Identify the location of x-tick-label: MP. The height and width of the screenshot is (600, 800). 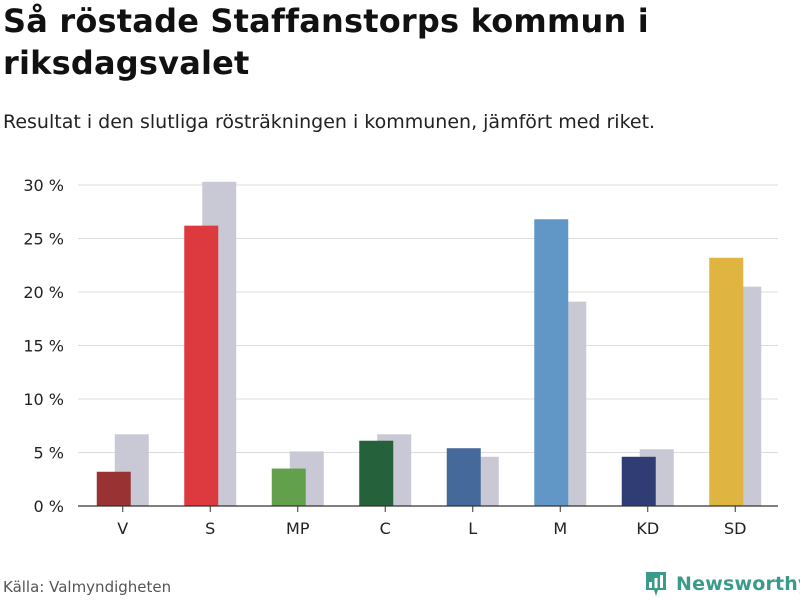
(298, 528).